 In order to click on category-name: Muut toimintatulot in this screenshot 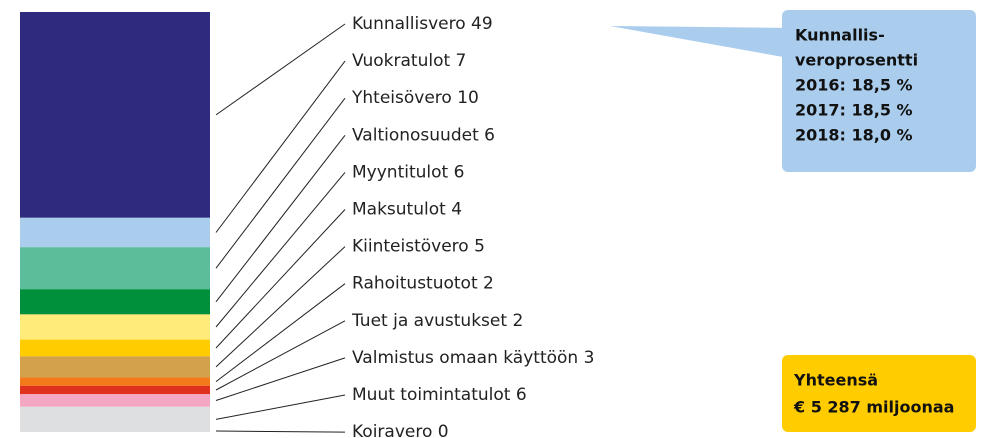, I will do `click(431, 395)`.